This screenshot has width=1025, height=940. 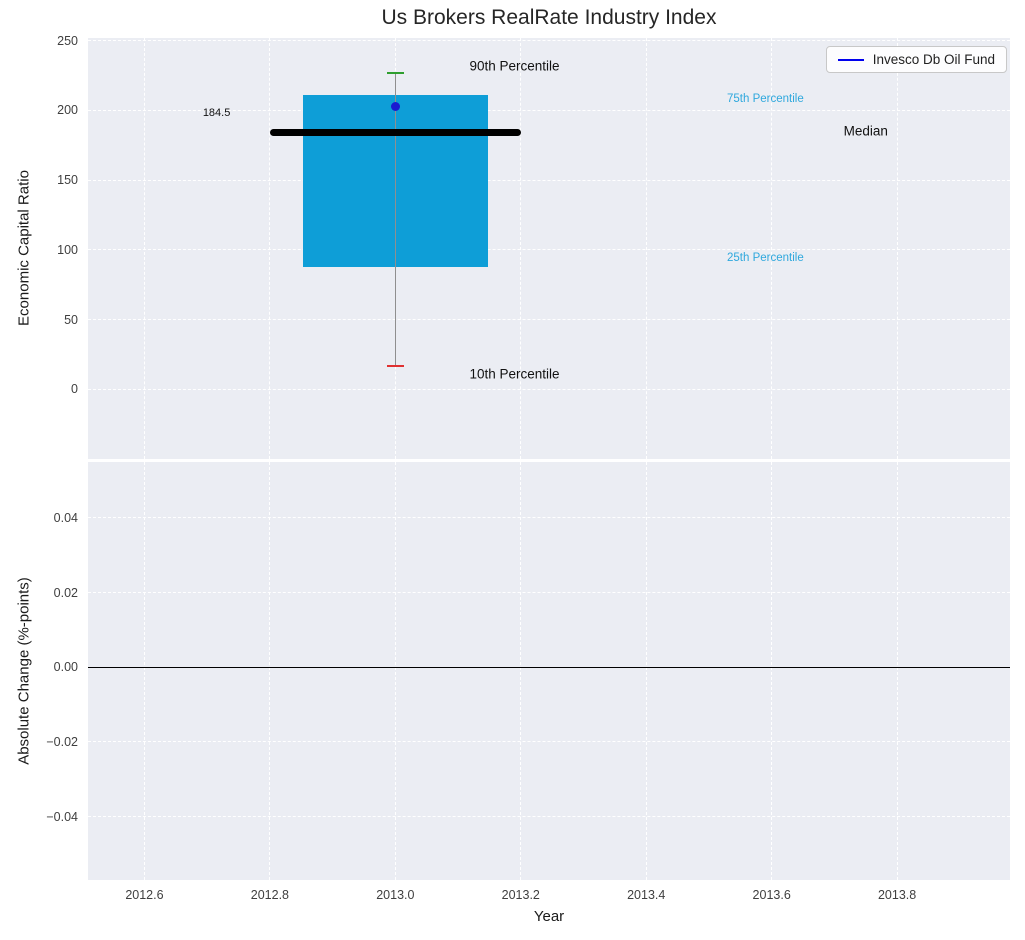 I want to click on cap-90th-percentile, so click(x=395, y=72).